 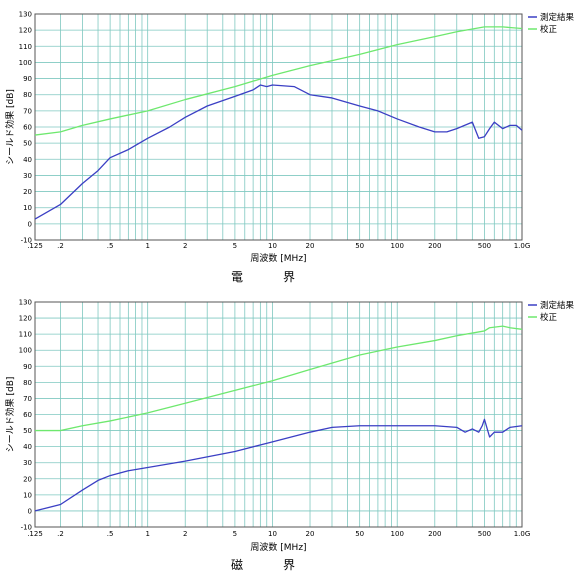 What do you see at coordinates (270, 277) in the screenshot?
I see `chart-caption: 電 界` at bounding box center [270, 277].